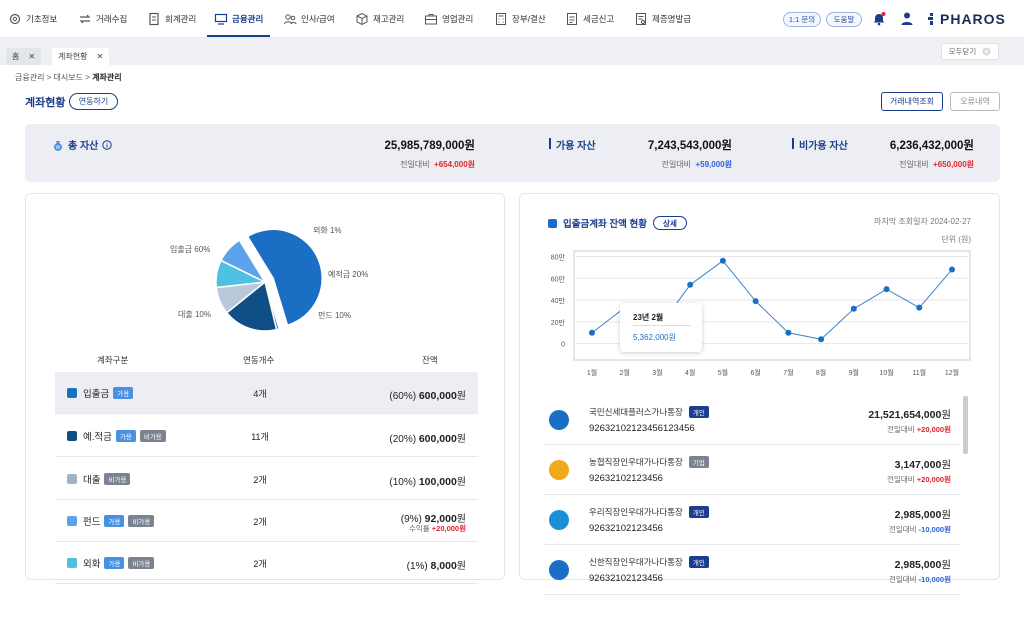 The height and width of the screenshot is (636, 1024). I want to click on pie-label-foreign: 외화 1%, so click(327, 230).